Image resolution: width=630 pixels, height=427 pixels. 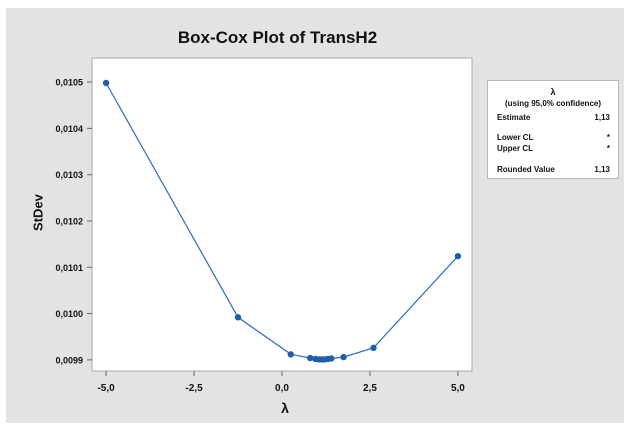 What do you see at coordinates (277, 37) in the screenshot?
I see `chart-title: Box-Cox Plot of TransH2` at bounding box center [277, 37].